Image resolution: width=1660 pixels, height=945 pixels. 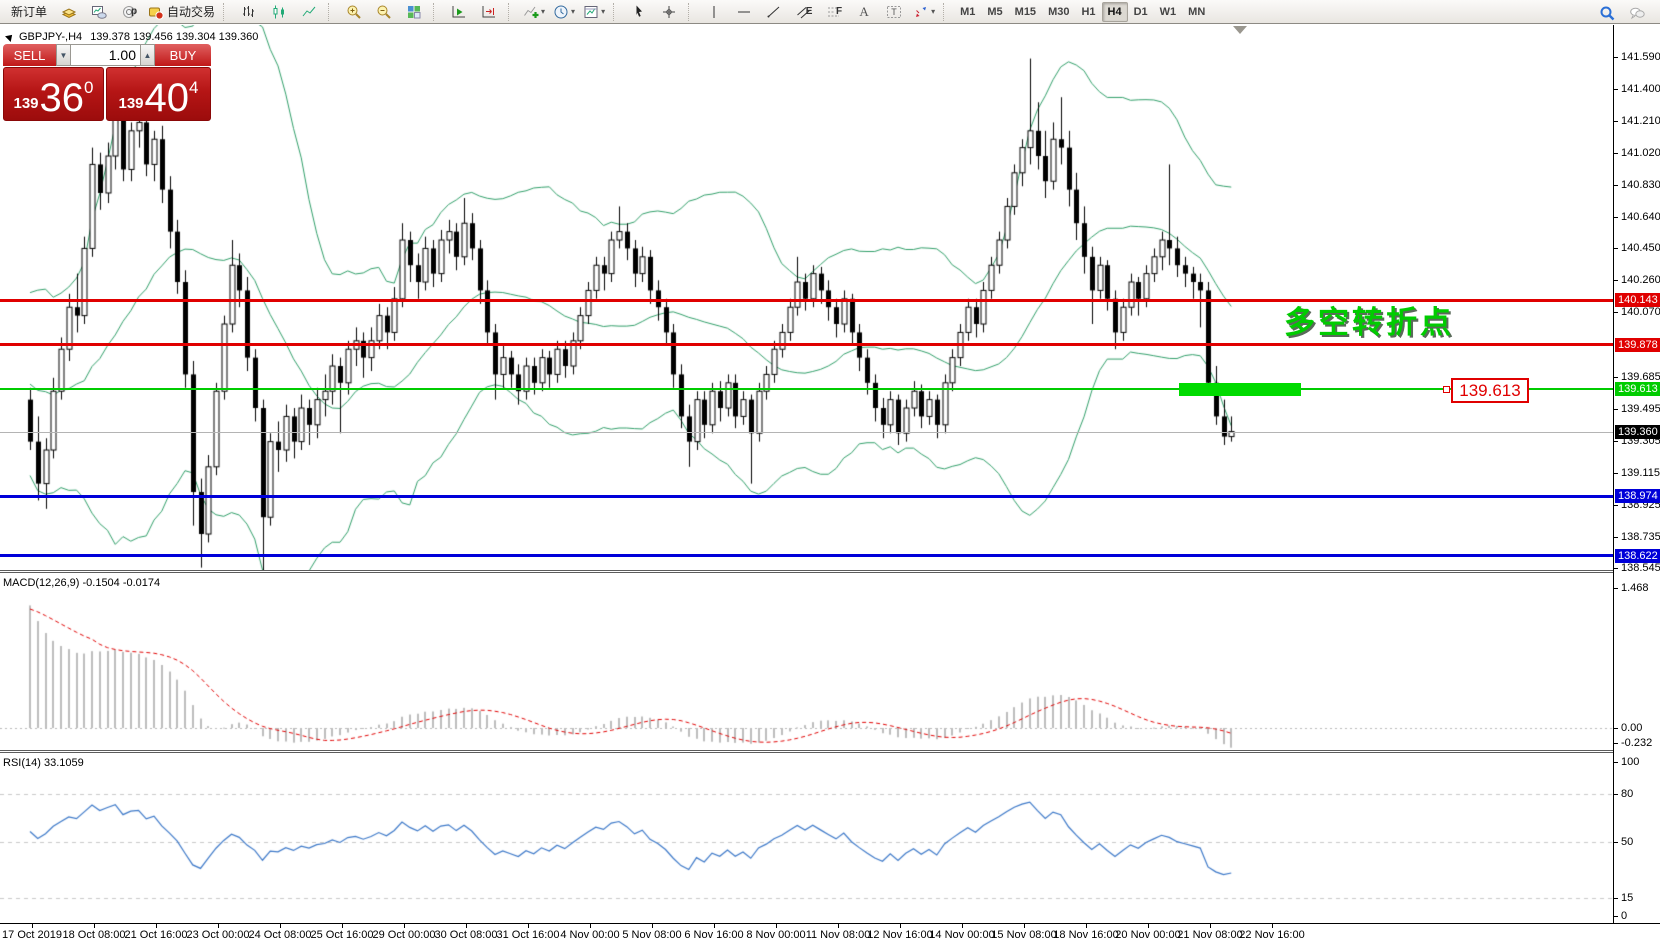 What do you see at coordinates (99, 12) in the screenshot?
I see `market-charts-icon` at bounding box center [99, 12].